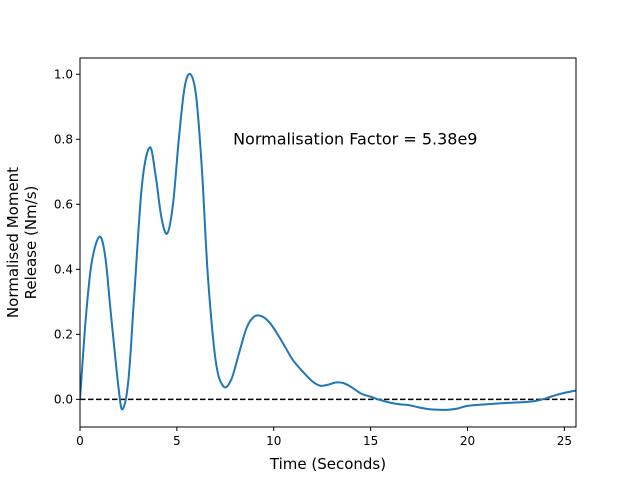 The height and width of the screenshot is (485, 640). I want to click on x-tick-label: 10, so click(273, 441).